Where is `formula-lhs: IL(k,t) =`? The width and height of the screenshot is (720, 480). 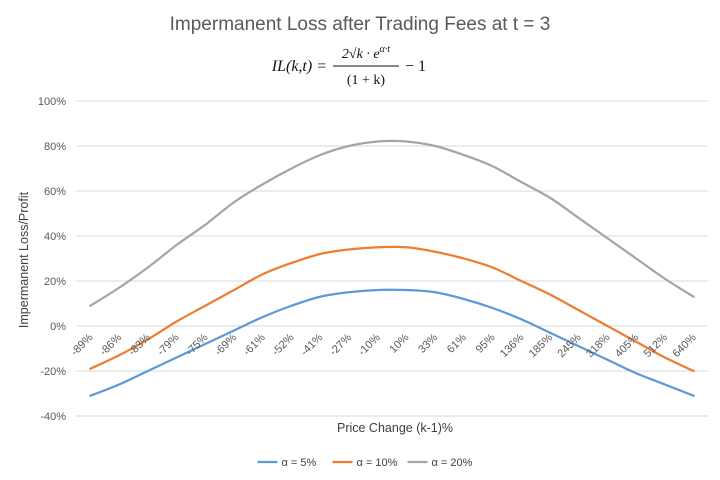 formula-lhs: IL(k,t) = is located at coordinates (299, 66).